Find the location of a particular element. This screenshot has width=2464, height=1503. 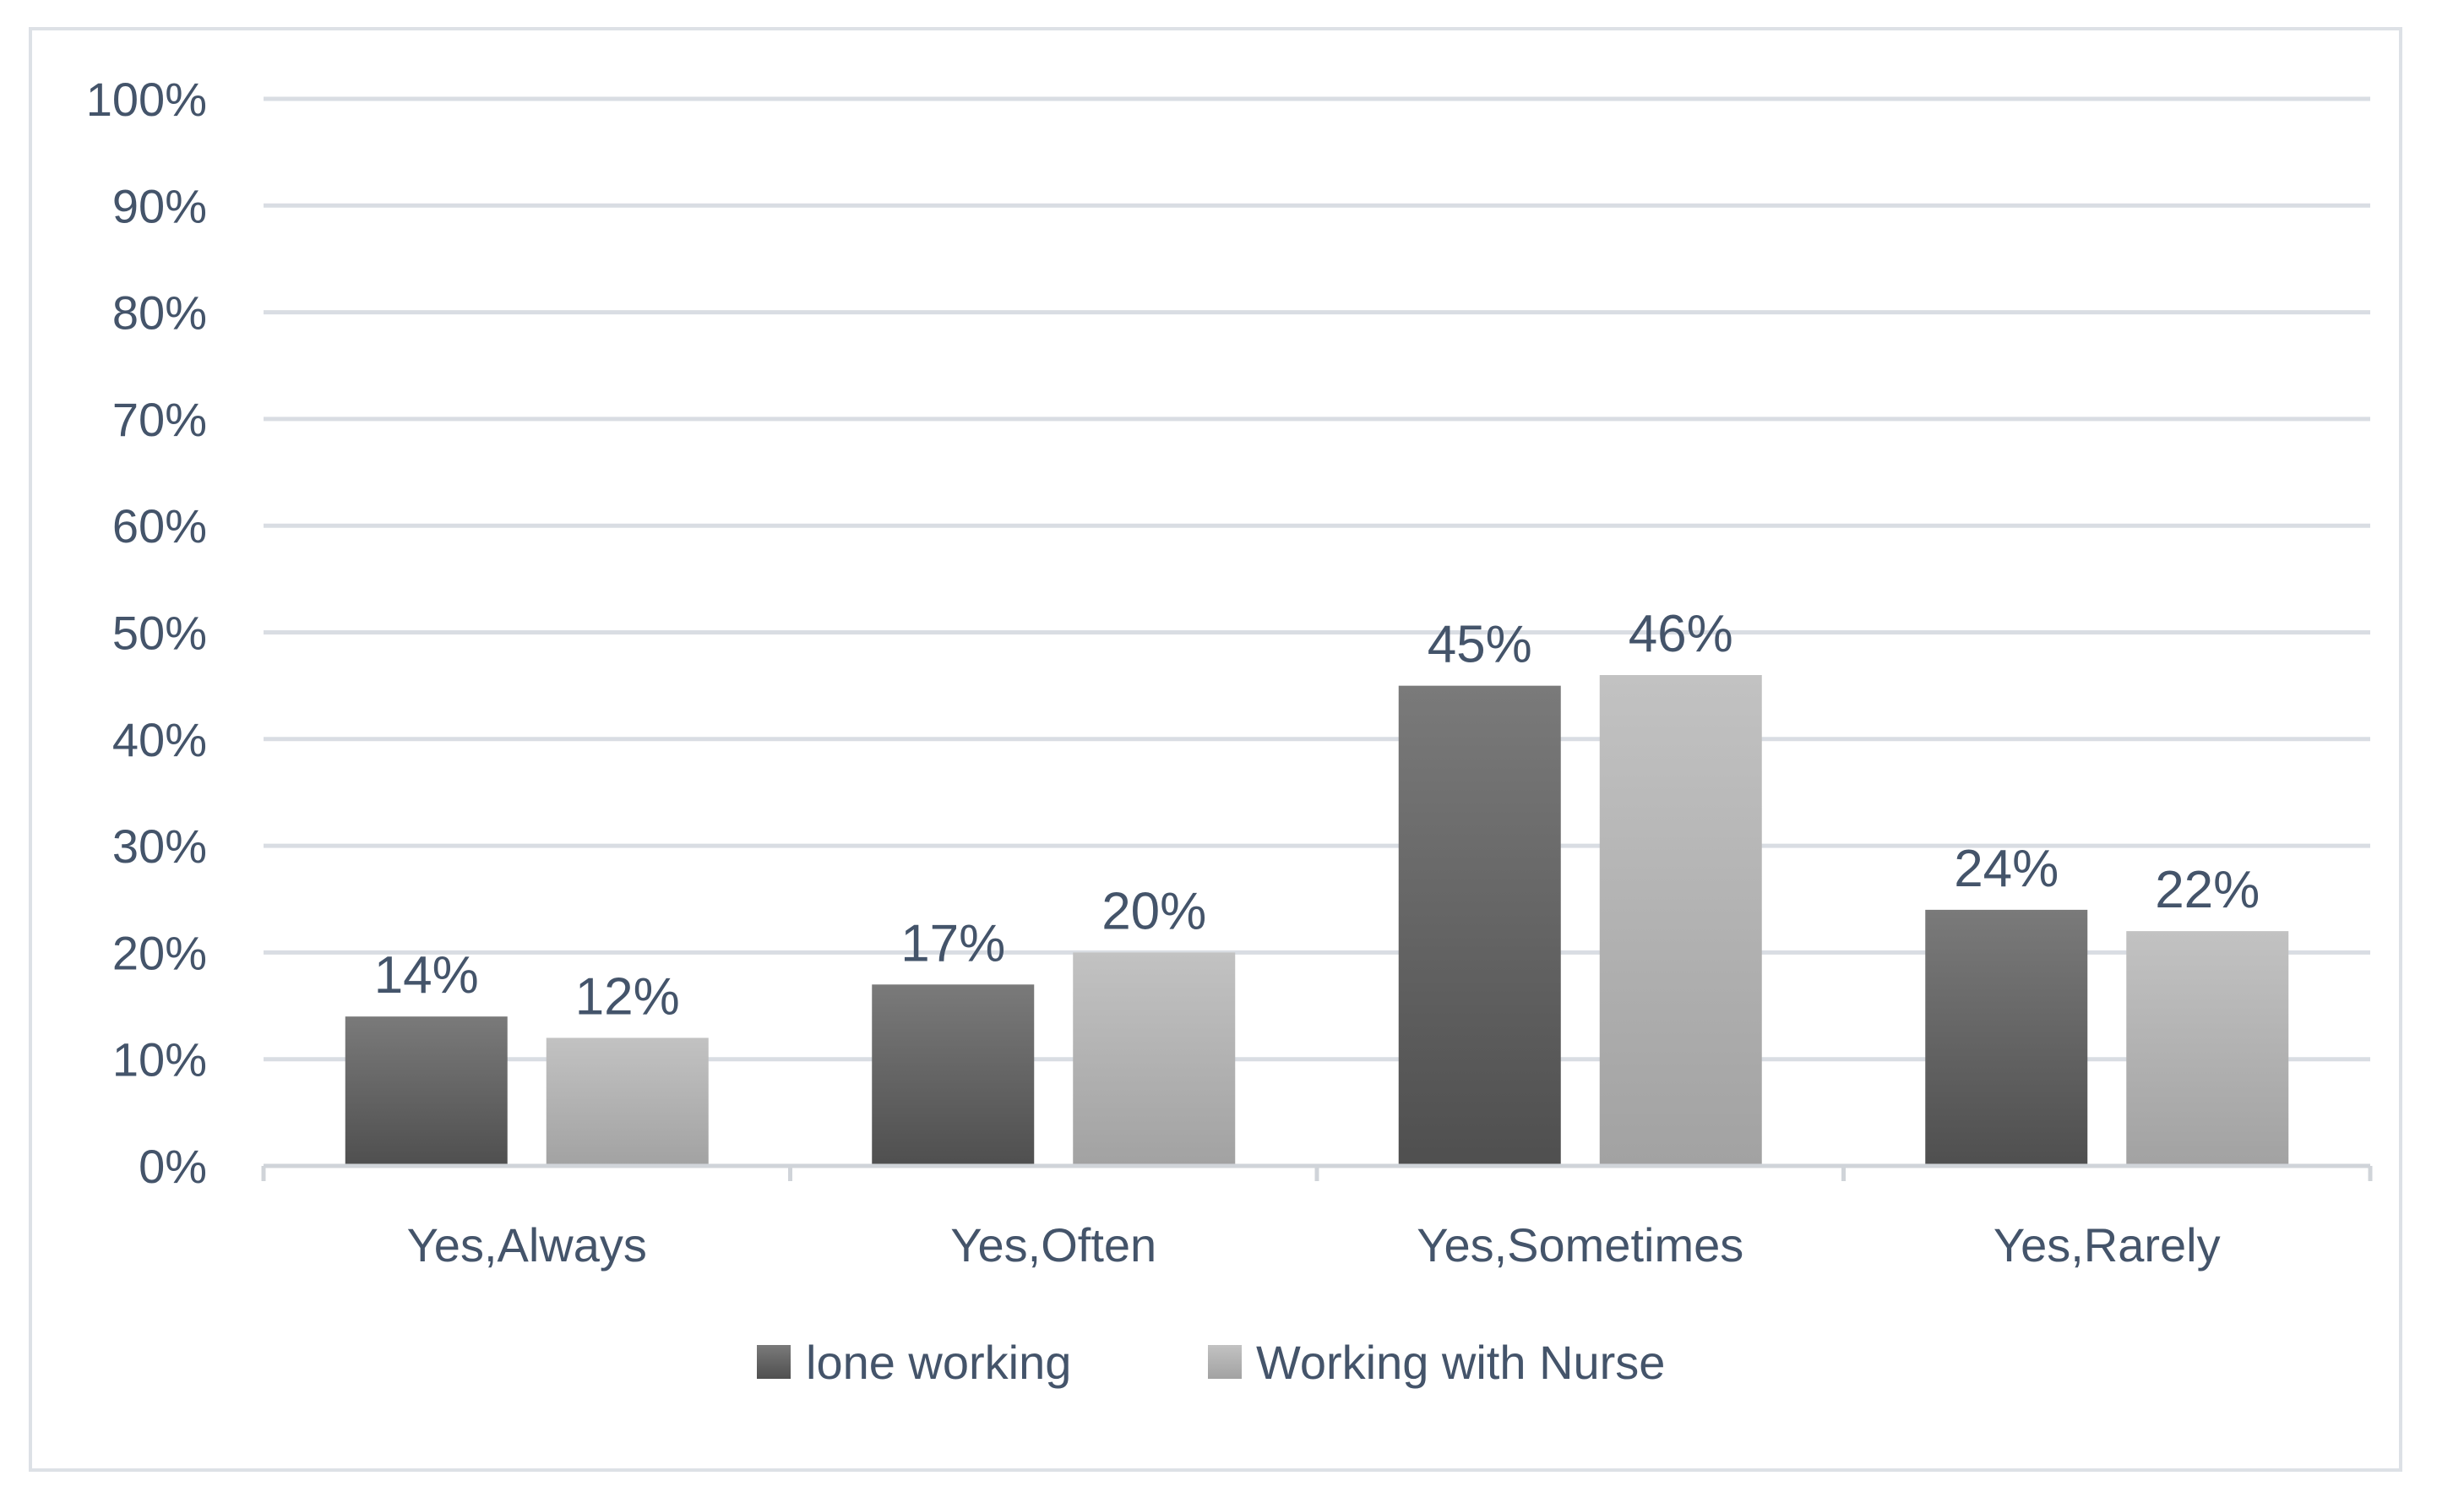

y-tick-label: 50% is located at coordinates (160, 633).